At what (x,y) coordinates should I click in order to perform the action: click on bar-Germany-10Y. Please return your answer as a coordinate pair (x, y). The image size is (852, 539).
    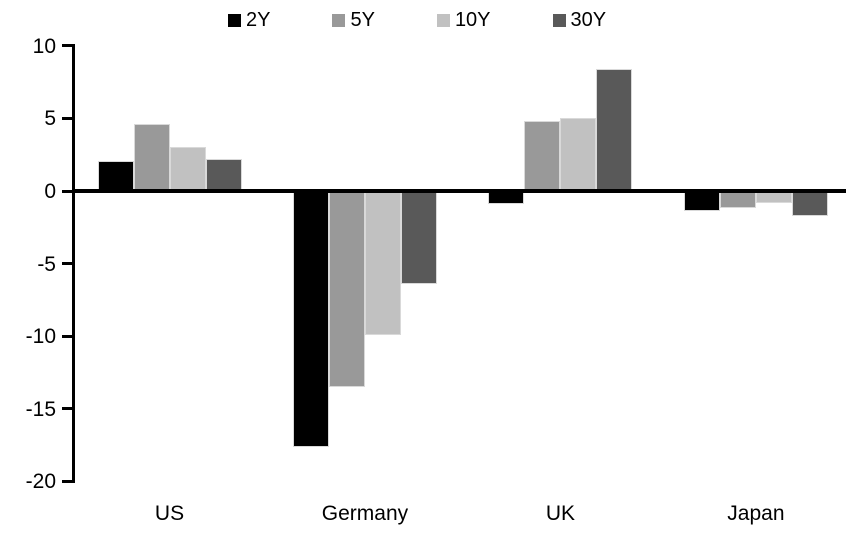
    Looking at the image, I should click on (382, 263).